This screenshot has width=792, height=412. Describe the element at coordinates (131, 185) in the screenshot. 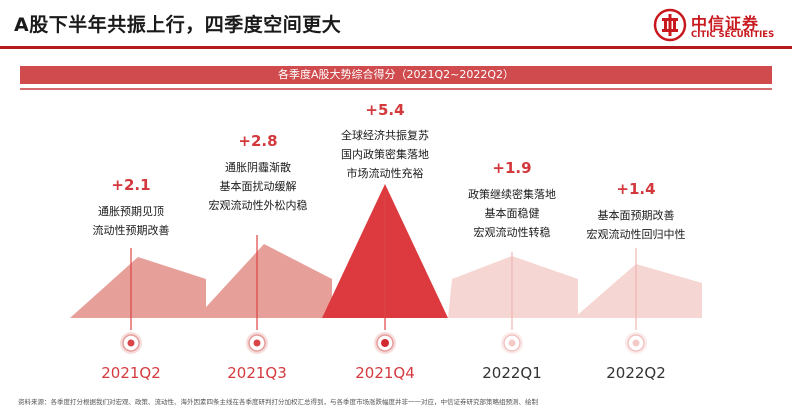

I see `score-2021q2: +2.1` at that location.